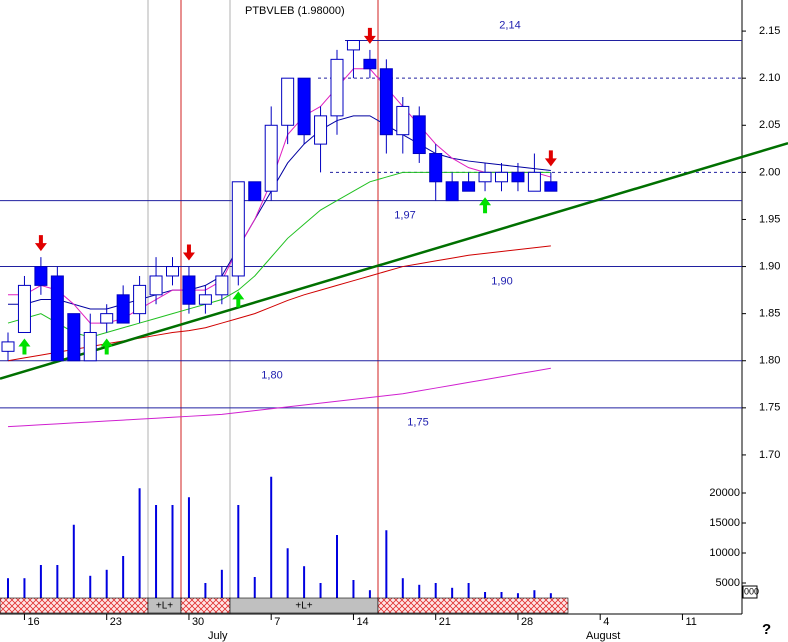  I want to click on chart-title: PTBVLEB (1.98000), so click(295, 11).